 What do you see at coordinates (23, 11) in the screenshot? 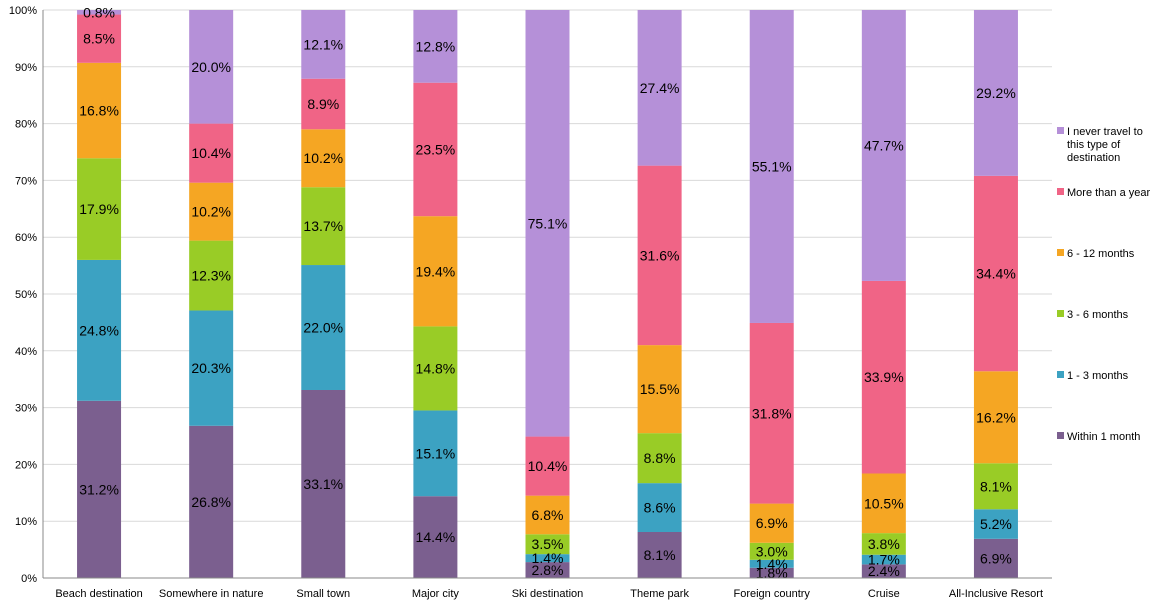
I see `y-tick-label: 100%` at bounding box center [23, 11].